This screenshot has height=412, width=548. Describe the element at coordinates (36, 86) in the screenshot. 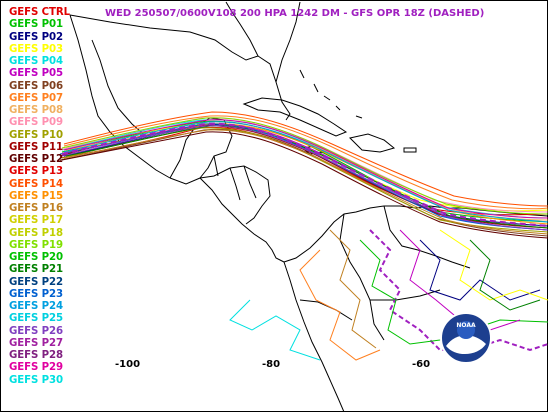

I see `legend-entry: GEFS P06` at that location.